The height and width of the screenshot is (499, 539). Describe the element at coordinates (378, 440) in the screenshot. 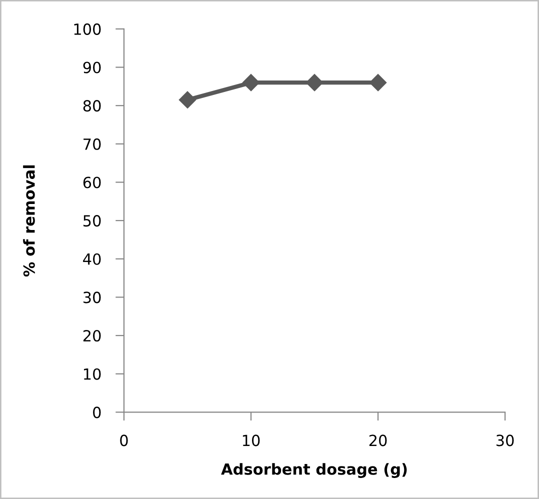

I see `x-tick-label: 20` at that location.